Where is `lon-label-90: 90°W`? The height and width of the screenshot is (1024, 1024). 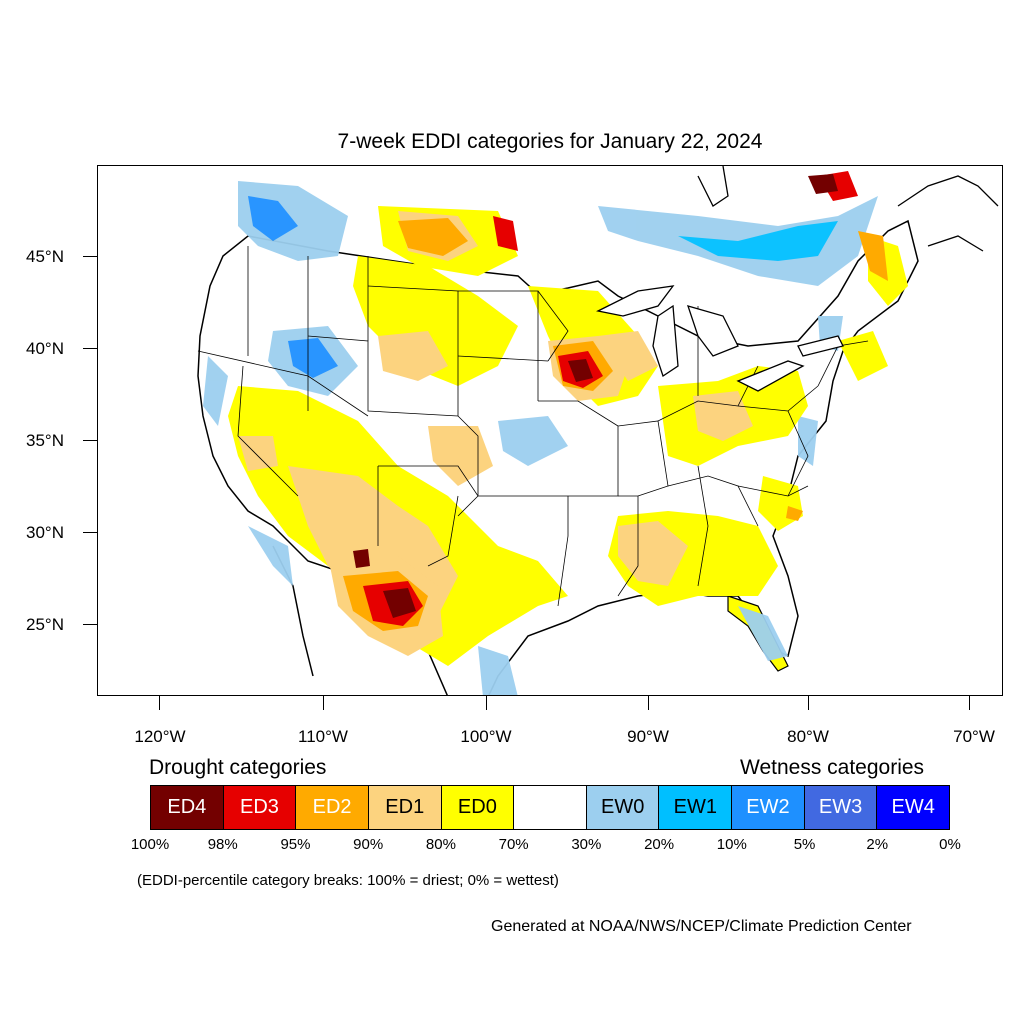
lon-label-90: 90°W is located at coordinates (648, 736).